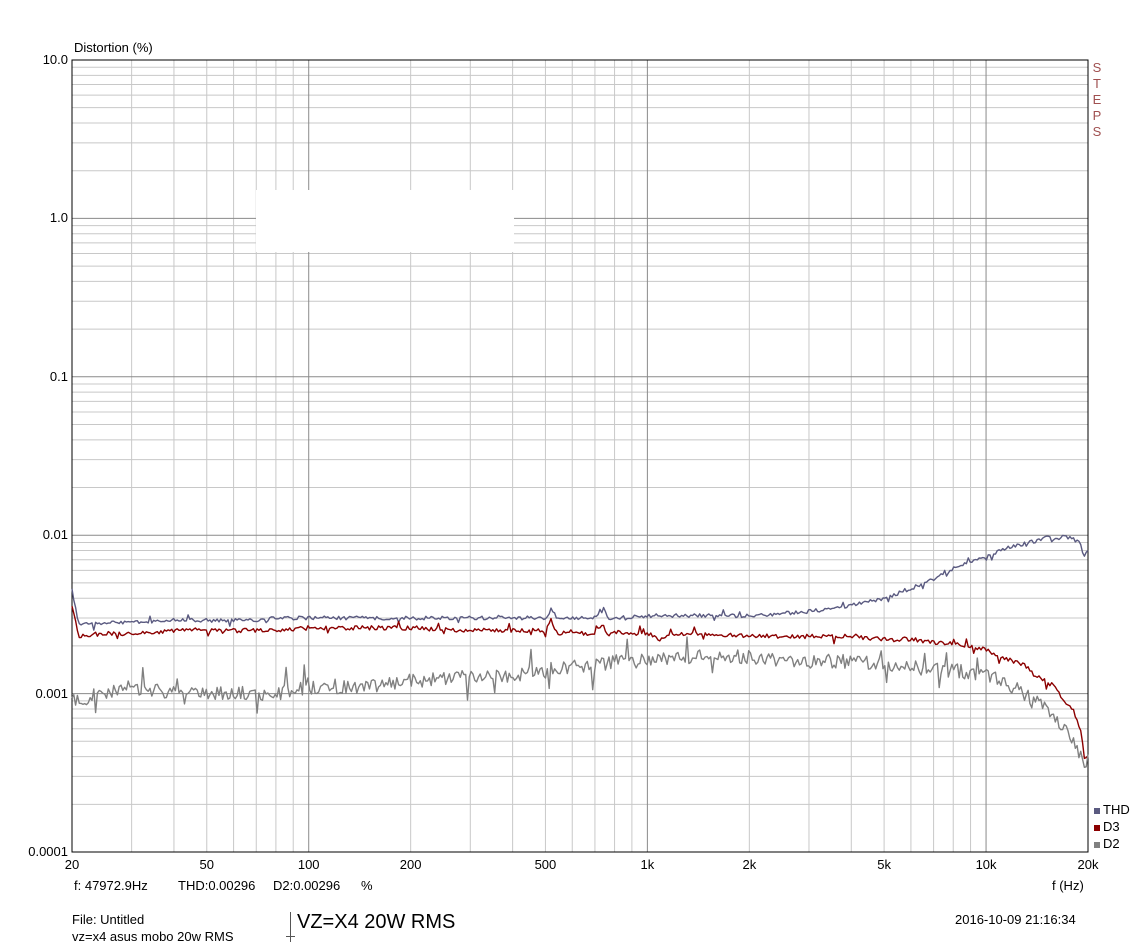  Describe the element at coordinates (113, 47) in the screenshot. I see `y-axis-title: Distortion (%)` at that location.